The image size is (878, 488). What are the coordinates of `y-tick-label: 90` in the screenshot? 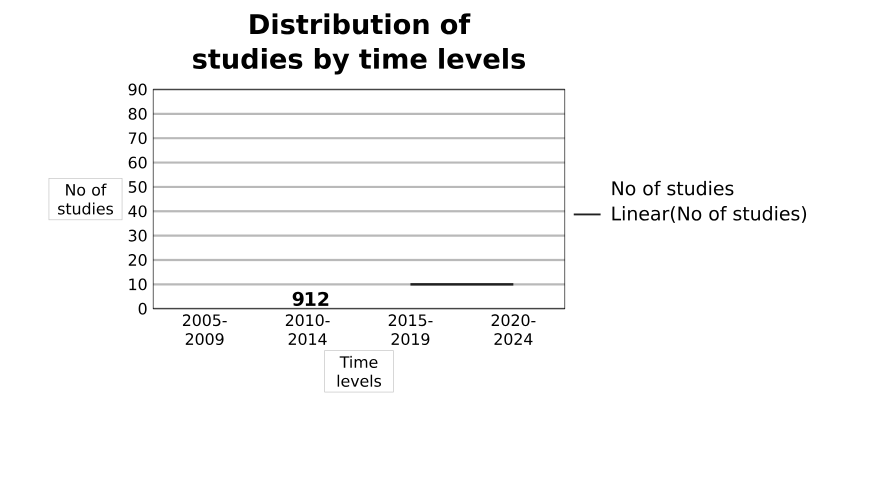 It's located at (137, 90).